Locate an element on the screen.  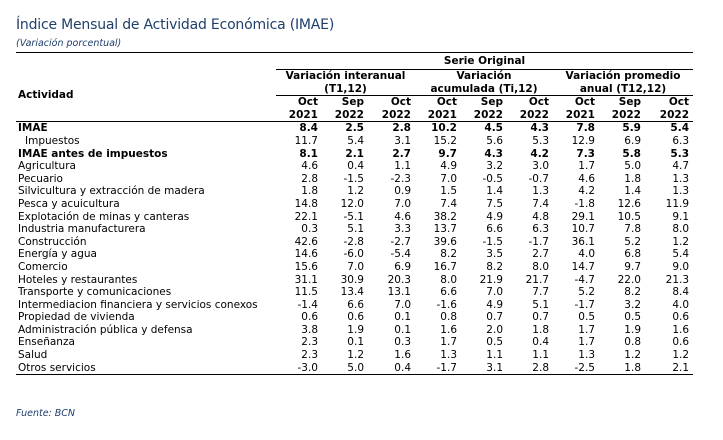
value-cell: 0.5 is located at coordinates (586, 317).